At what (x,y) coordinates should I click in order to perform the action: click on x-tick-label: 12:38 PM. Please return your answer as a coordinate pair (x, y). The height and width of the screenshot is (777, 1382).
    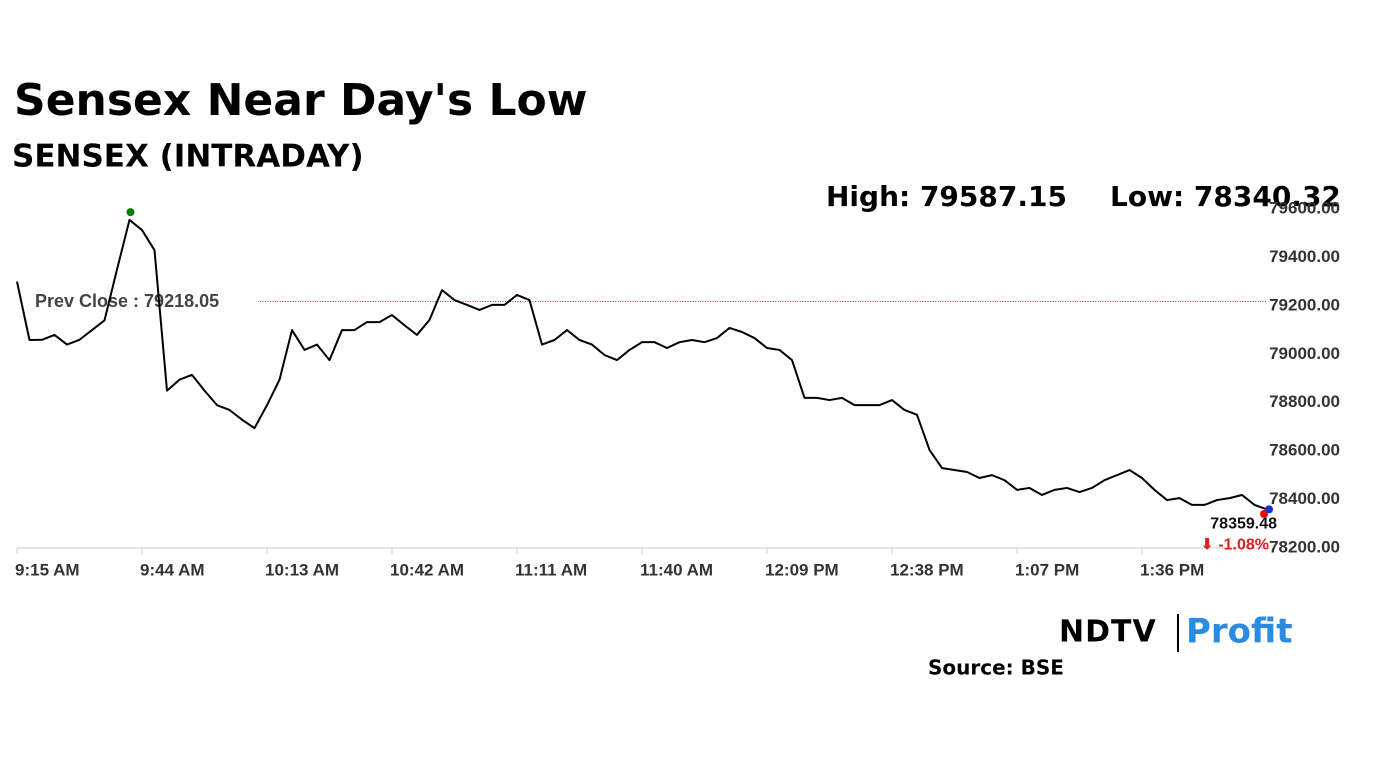
    Looking at the image, I should click on (927, 569).